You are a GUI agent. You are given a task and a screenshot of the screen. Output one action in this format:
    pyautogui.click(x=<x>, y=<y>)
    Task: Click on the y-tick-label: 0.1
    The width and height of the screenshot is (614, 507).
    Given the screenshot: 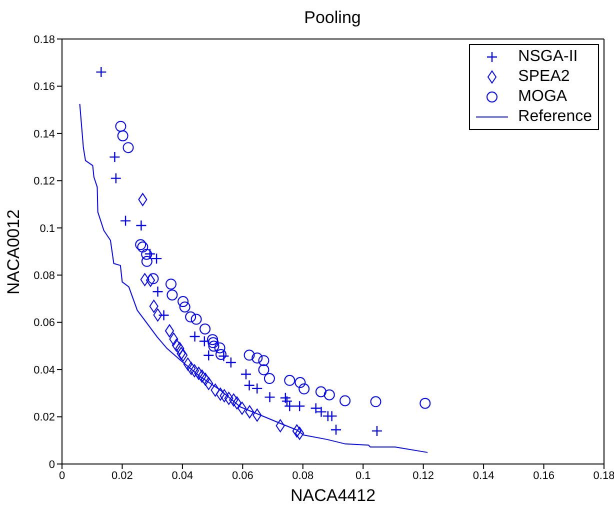 What is the action you would take?
    pyautogui.click(x=47, y=228)
    